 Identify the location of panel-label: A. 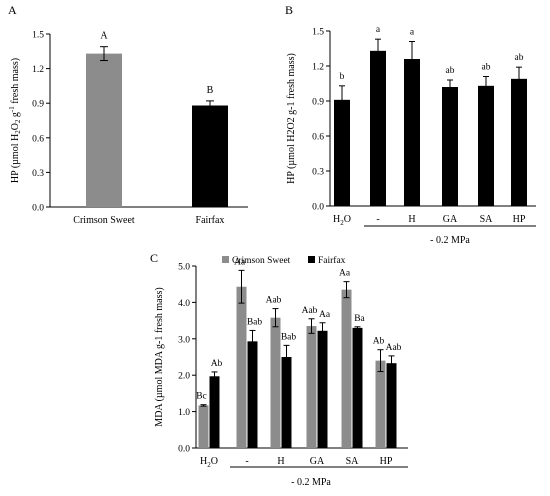
(12, 10).